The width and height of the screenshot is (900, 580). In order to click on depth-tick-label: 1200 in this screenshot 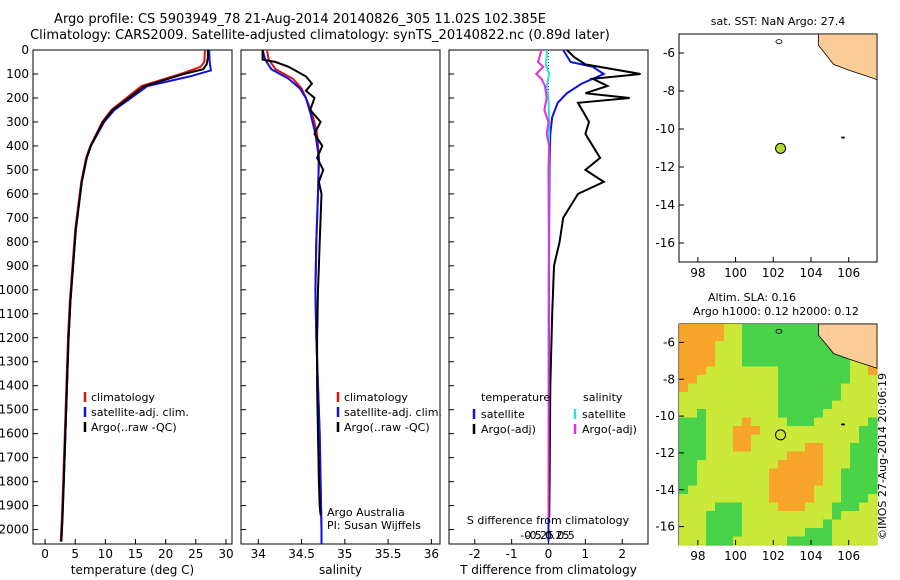, I will do `click(14, 338)`.